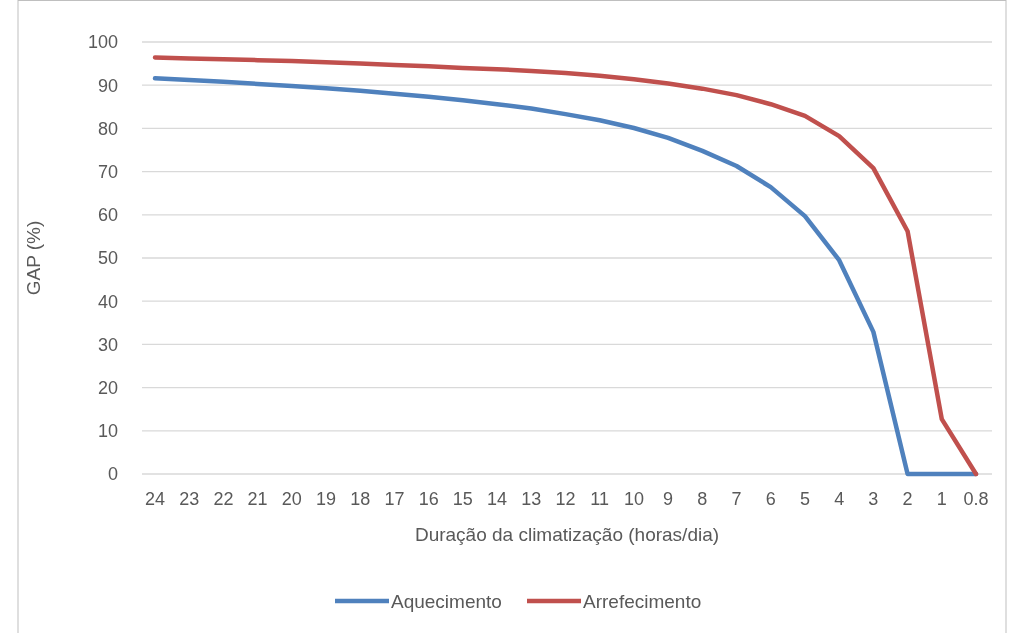 This screenshot has height=633, width=1014. What do you see at coordinates (257, 499) in the screenshot?
I see `x-tick-label: 21` at bounding box center [257, 499].